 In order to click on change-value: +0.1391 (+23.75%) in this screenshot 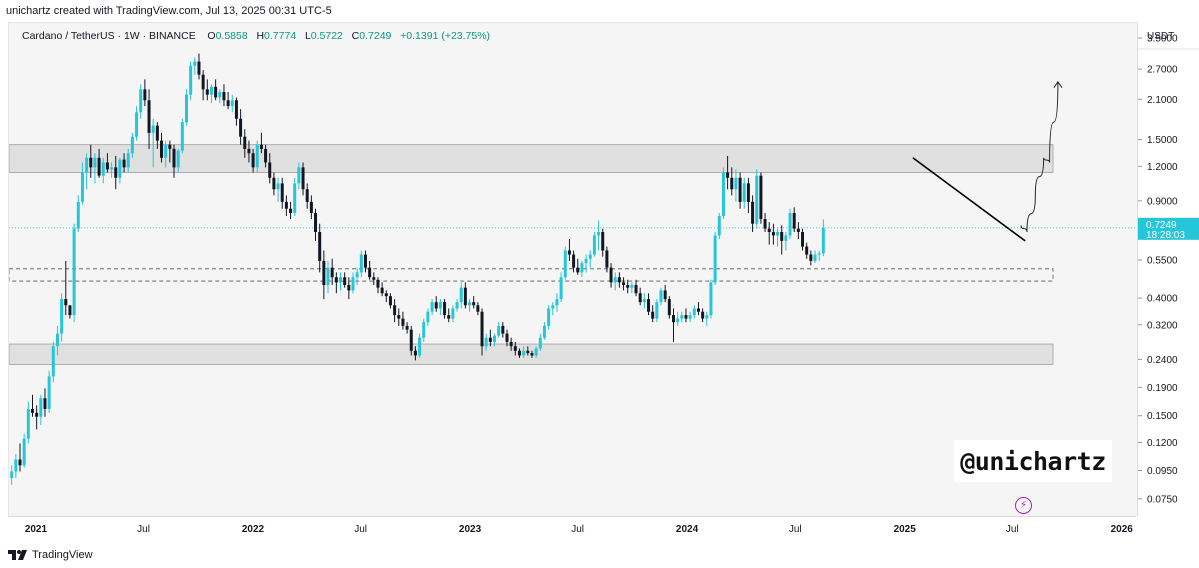, I will do `click(445, 36)`.